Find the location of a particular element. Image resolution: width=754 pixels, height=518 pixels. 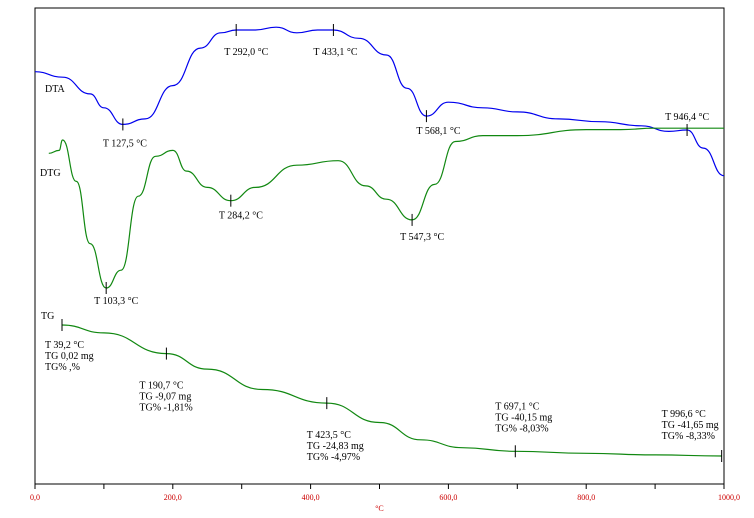

annotation-label: TG% -8,03% is located at coordinates (521, 428).